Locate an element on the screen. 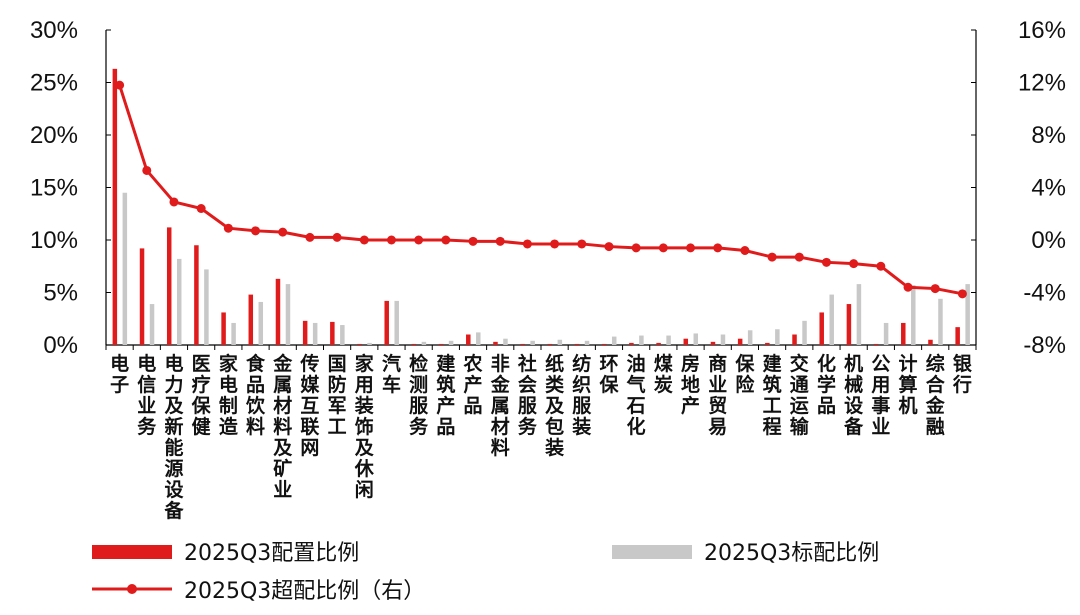 The image size is (1080, 615). category-label: 纸类及包装 is located at coordinates (554, 405).